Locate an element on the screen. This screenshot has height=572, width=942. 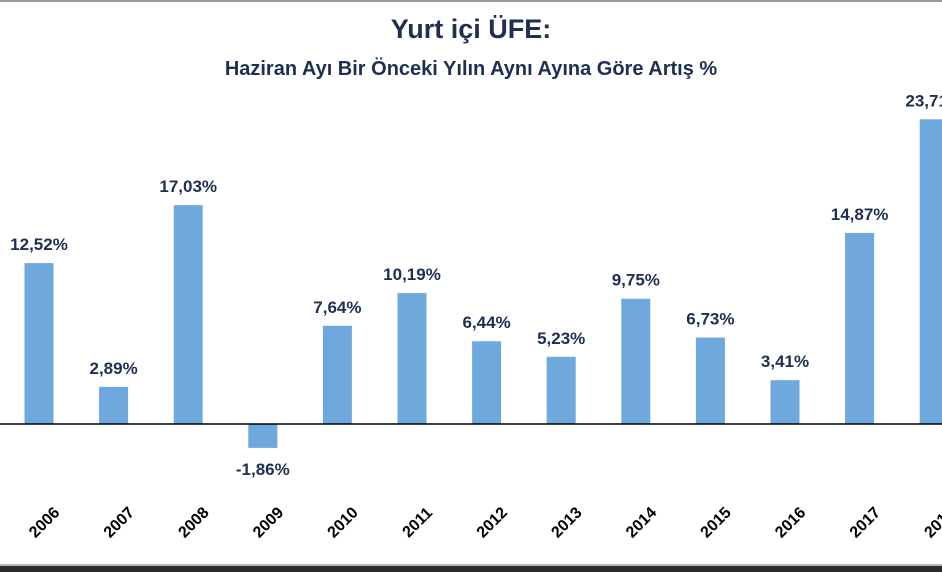
data-label-2014: 9,75% is located at coordinates (636, 280).